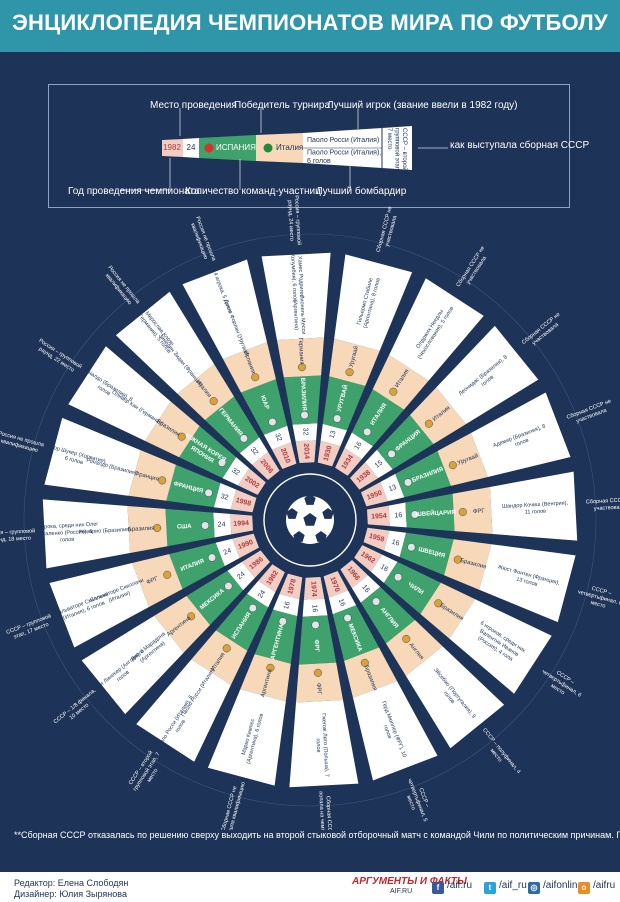 The image size is (620, 902). Describe the element at coordinates (344, 153) in the screenshot. I see `legend-top-scorer: Паоло Росси (Италия),` at that location.